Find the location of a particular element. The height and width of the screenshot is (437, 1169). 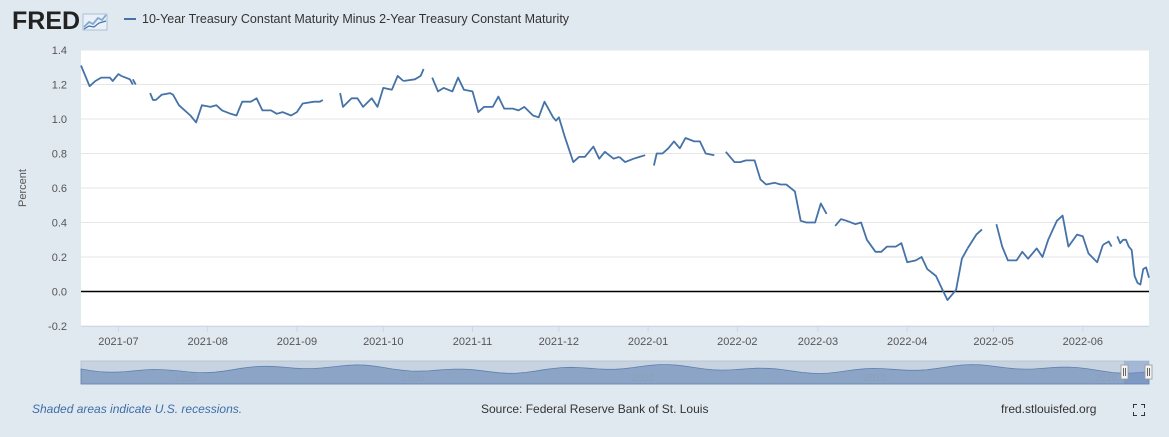

navigator-tick-label: 2010 is located at coordinates (875, 378).